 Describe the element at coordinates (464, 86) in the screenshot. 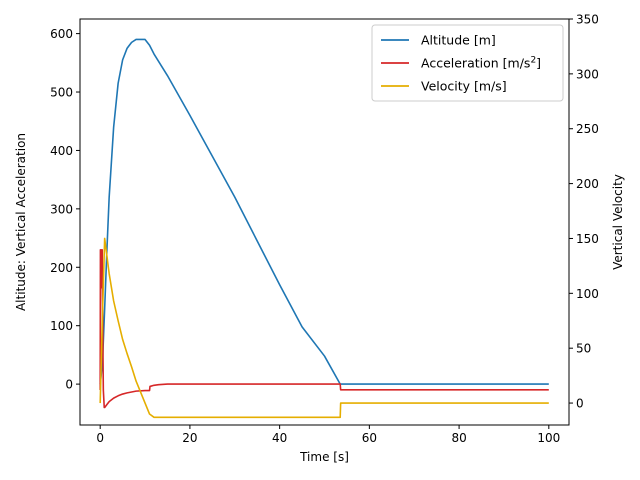

I see `legend-label-2: Velocity [m/s]` at that location.